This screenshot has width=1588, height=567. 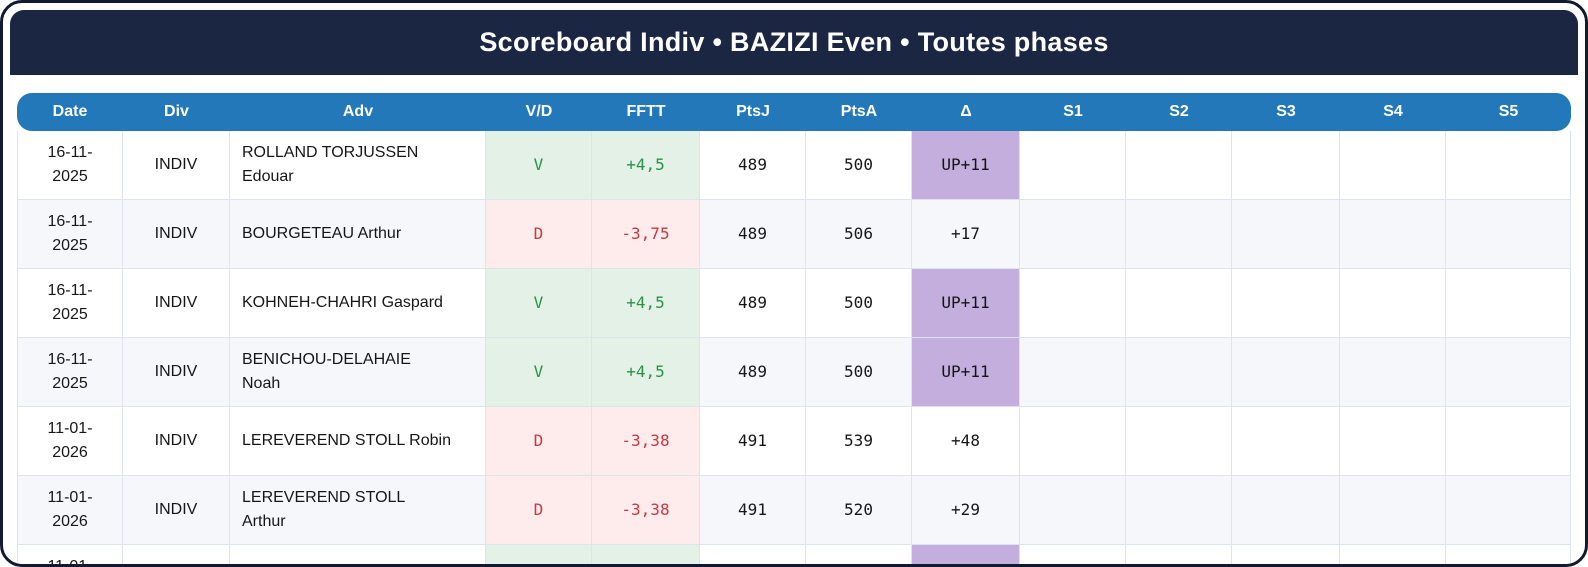 What do you see at coordinates (539, 112) in the screenshot?
I see `column-header-vd: V/D` at bounding box center [539, 112].